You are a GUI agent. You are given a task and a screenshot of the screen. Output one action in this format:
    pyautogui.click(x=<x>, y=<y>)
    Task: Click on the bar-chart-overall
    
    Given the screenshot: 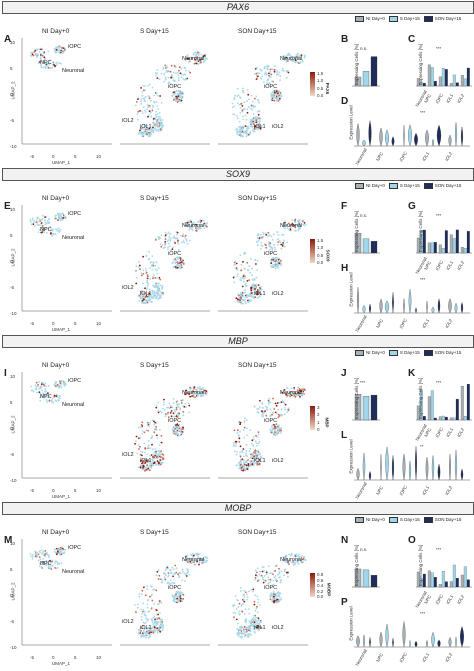 What is the action you would take?
    pyautogui.click(x=366, y=407)
    